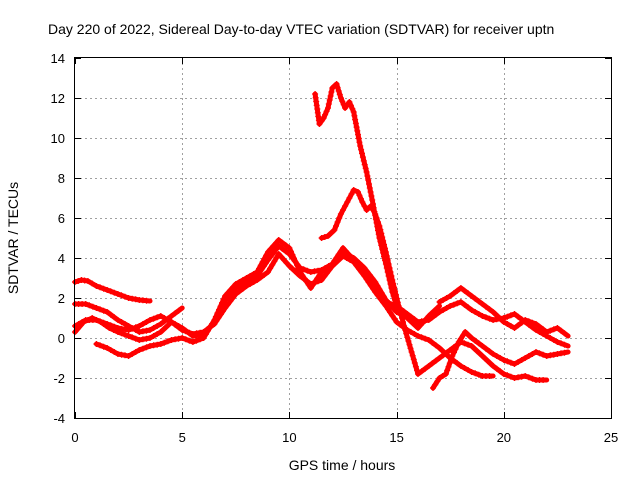 This screenshot has width=640, height=480. I want to click on x-tick-label-3: 15, so click(396, 437).